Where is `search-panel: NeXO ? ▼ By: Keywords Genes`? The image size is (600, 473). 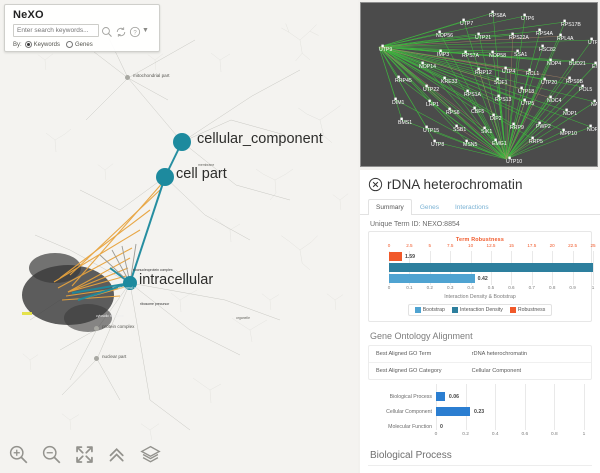
search-panel: NeXO ? ▼ By: Keywords Genes is located at coordinates (82, 28).